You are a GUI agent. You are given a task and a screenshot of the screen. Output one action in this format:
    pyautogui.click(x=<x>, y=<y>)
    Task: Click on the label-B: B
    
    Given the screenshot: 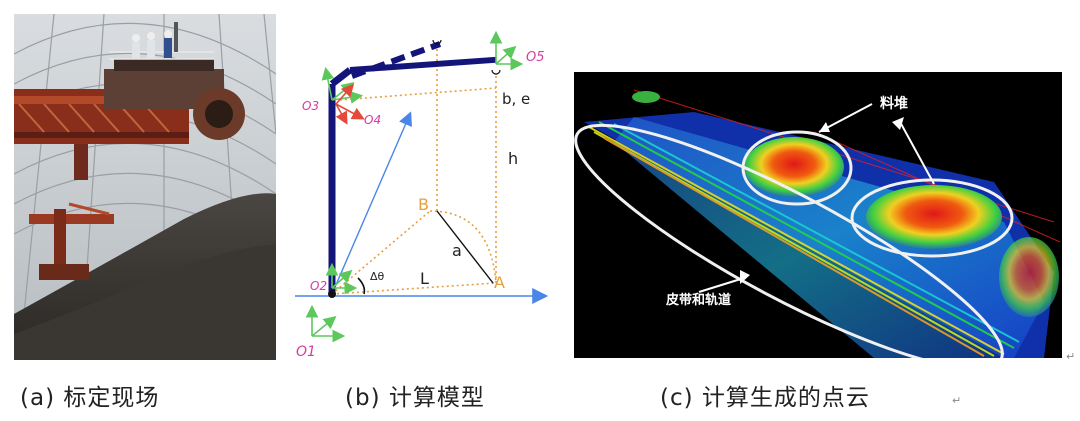 What is the action you would take?
    pyautogui.click(x=423, y=204)
    